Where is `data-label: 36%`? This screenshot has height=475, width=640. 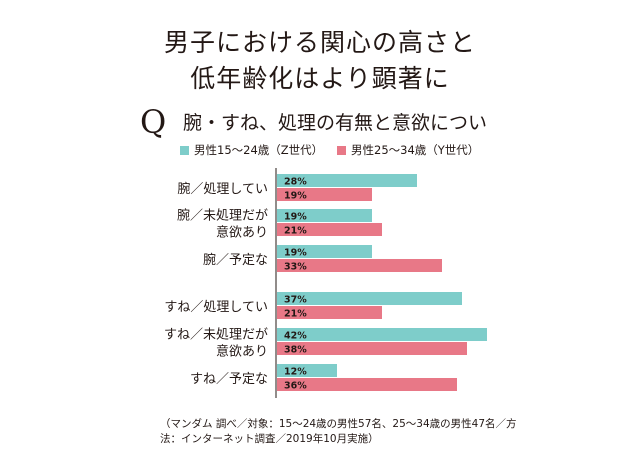
data-label: 36% is located at coordinates (295, 386).